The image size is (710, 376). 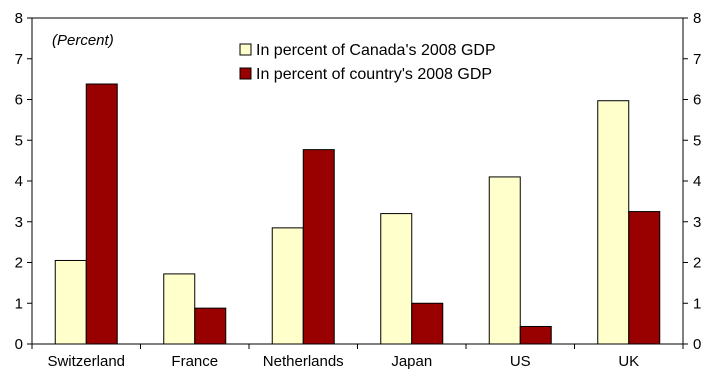 I want to click on y-tick-label-left: 5, so click(x=19, y=140).